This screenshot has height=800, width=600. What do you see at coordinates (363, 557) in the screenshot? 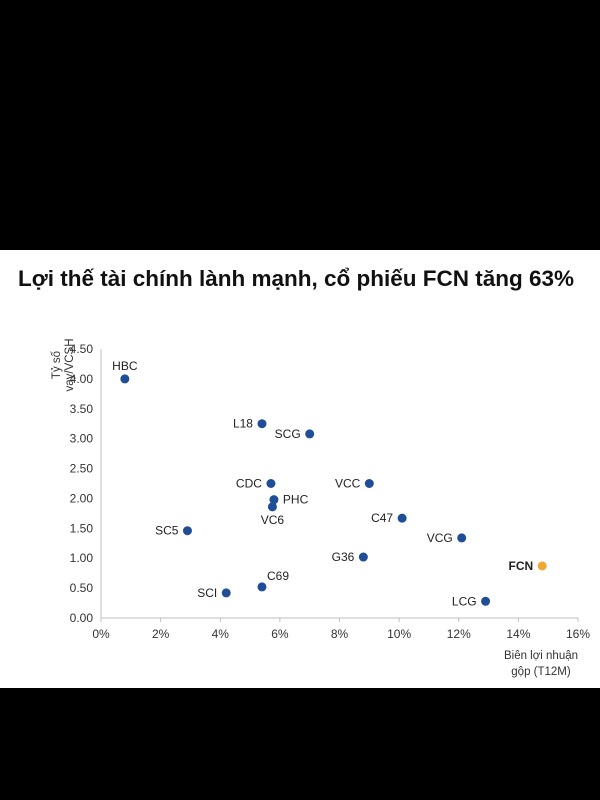
I see `data-point-g36` at bounding box center [363, 557].